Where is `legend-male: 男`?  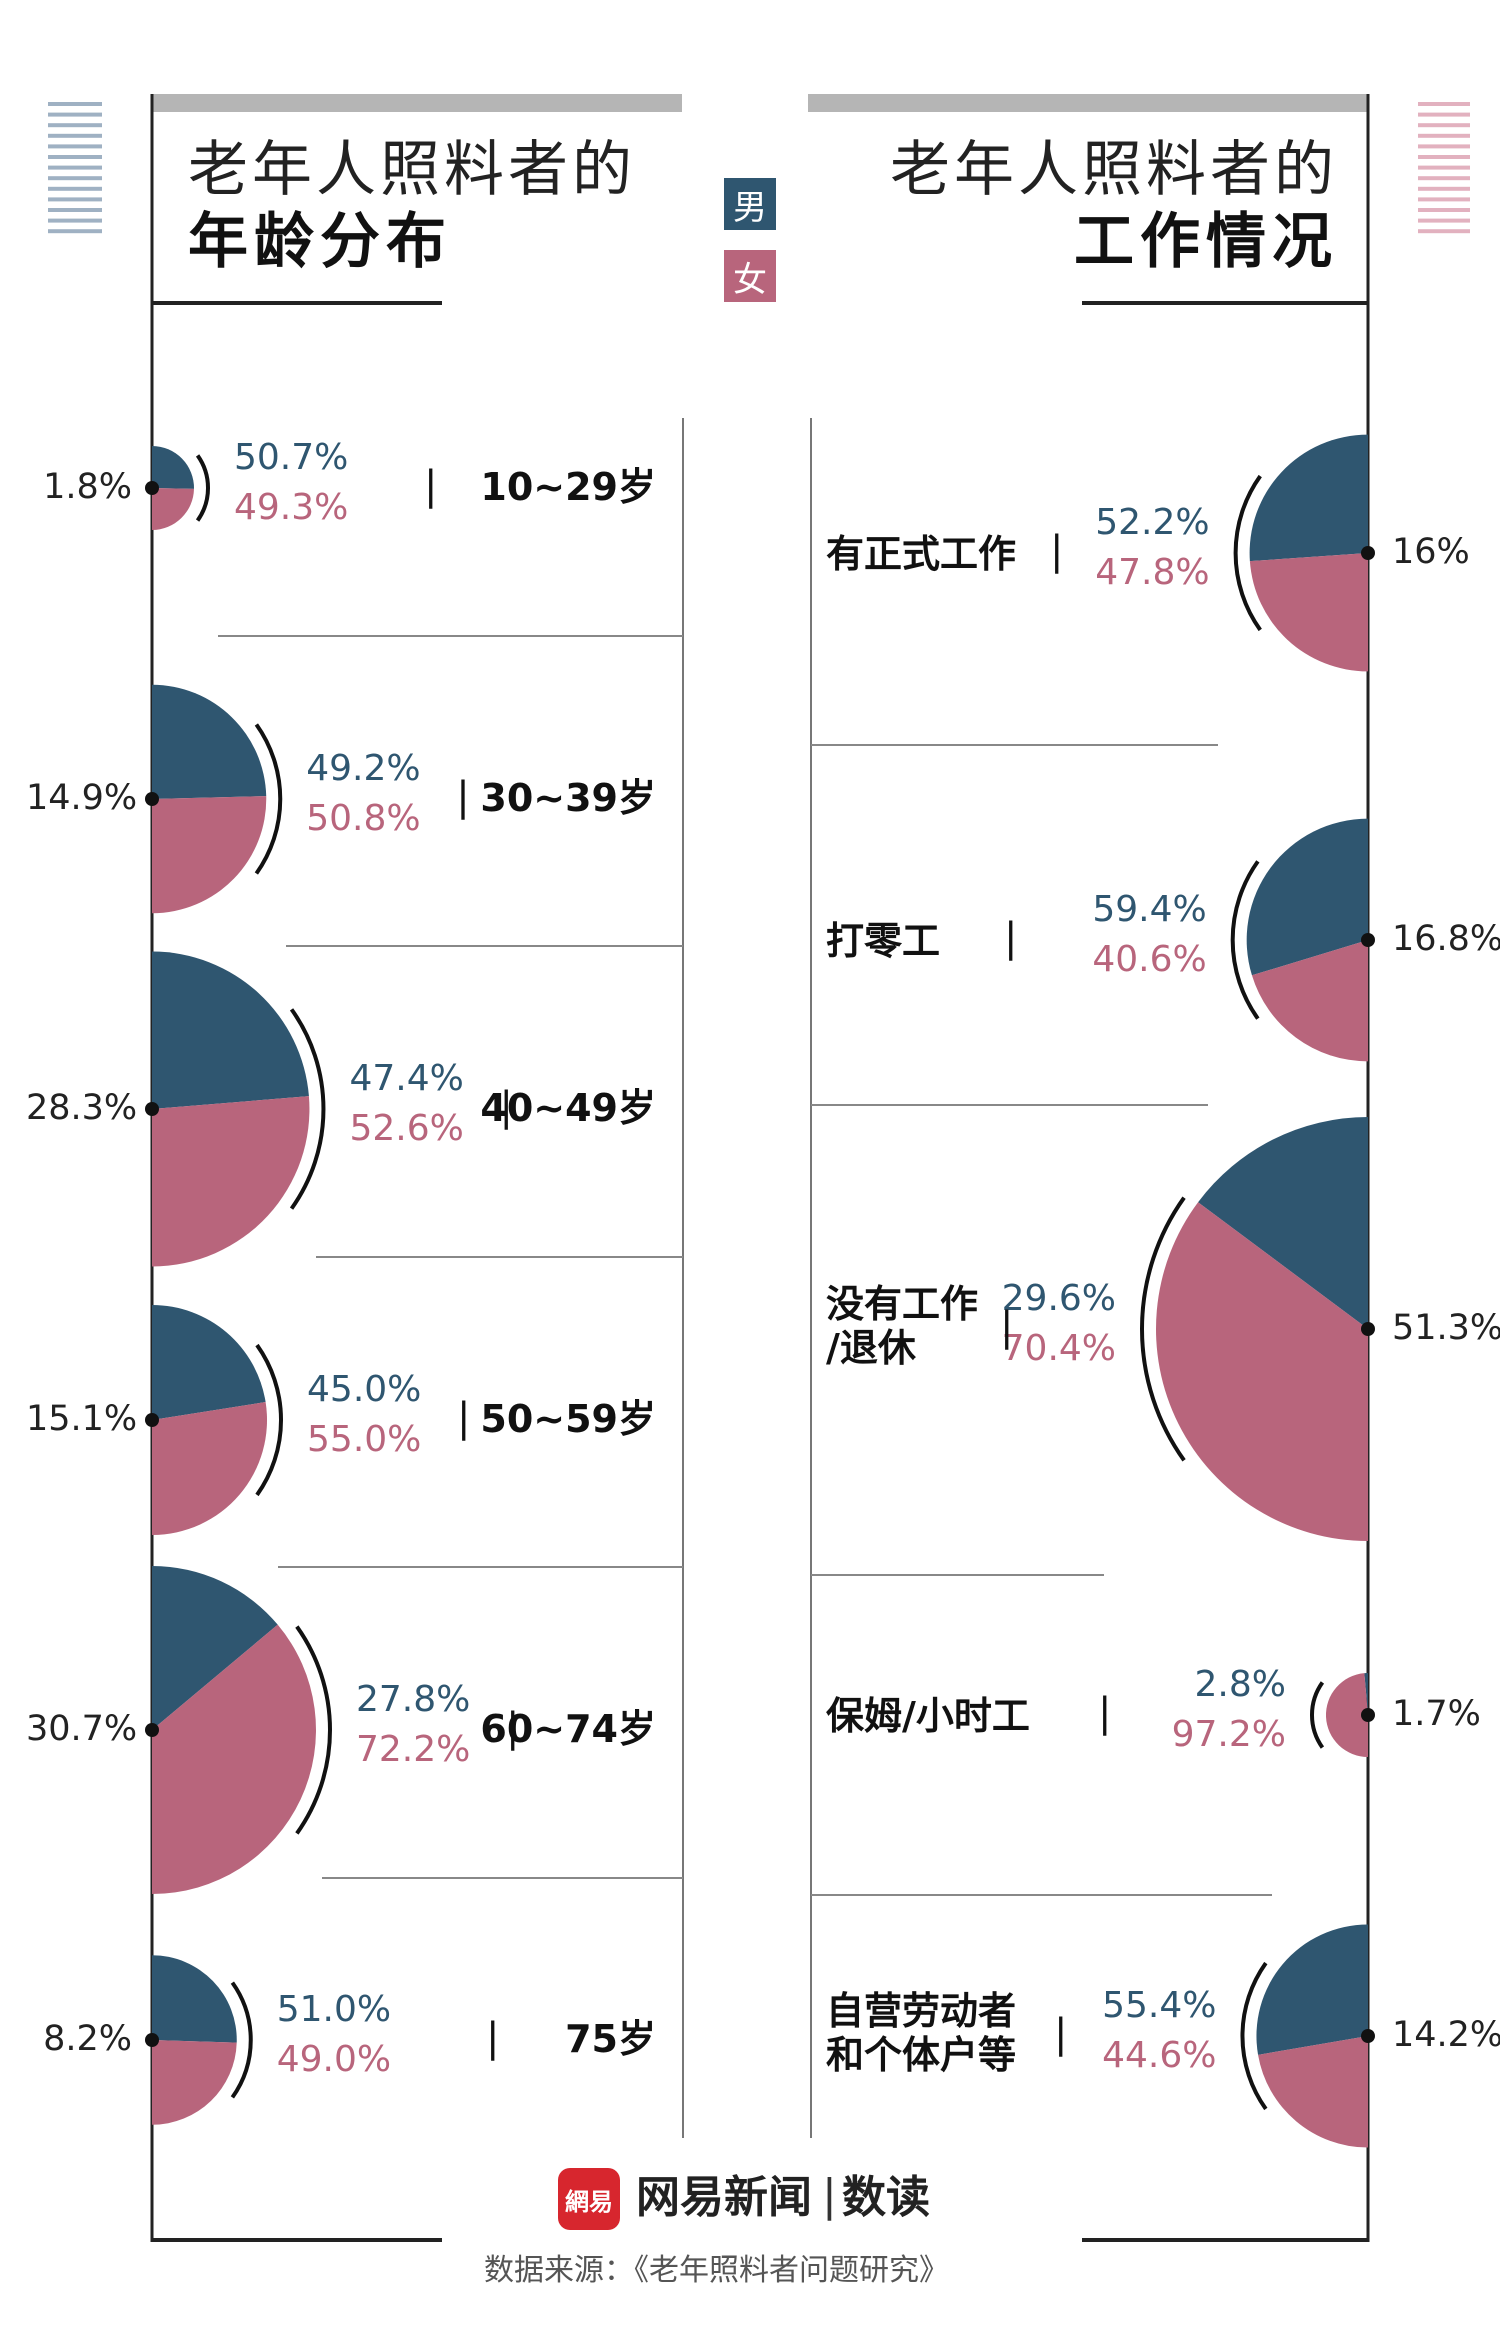 legend-male: 男 is located at coordinates (750, 204).